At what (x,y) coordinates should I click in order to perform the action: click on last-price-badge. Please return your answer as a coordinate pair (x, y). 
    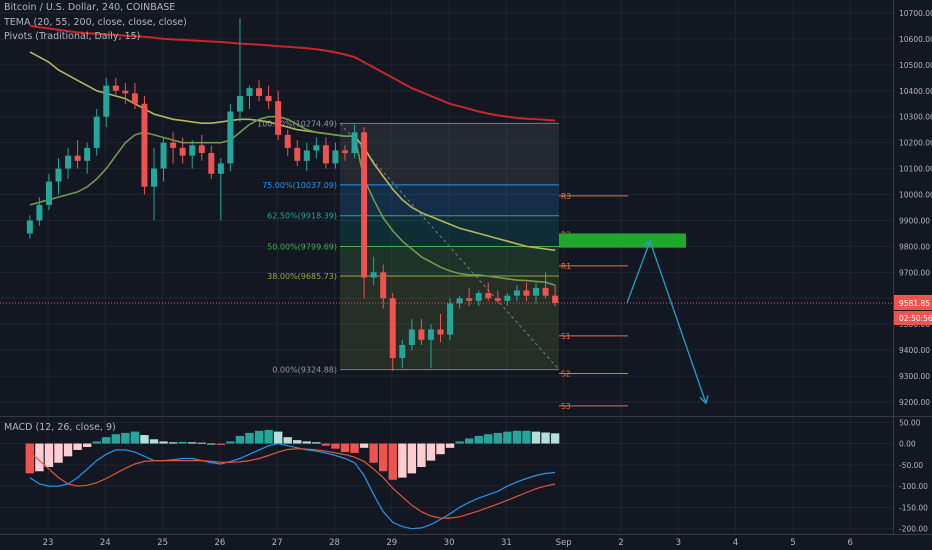
    Looking at the image, I should click on (913, 302).